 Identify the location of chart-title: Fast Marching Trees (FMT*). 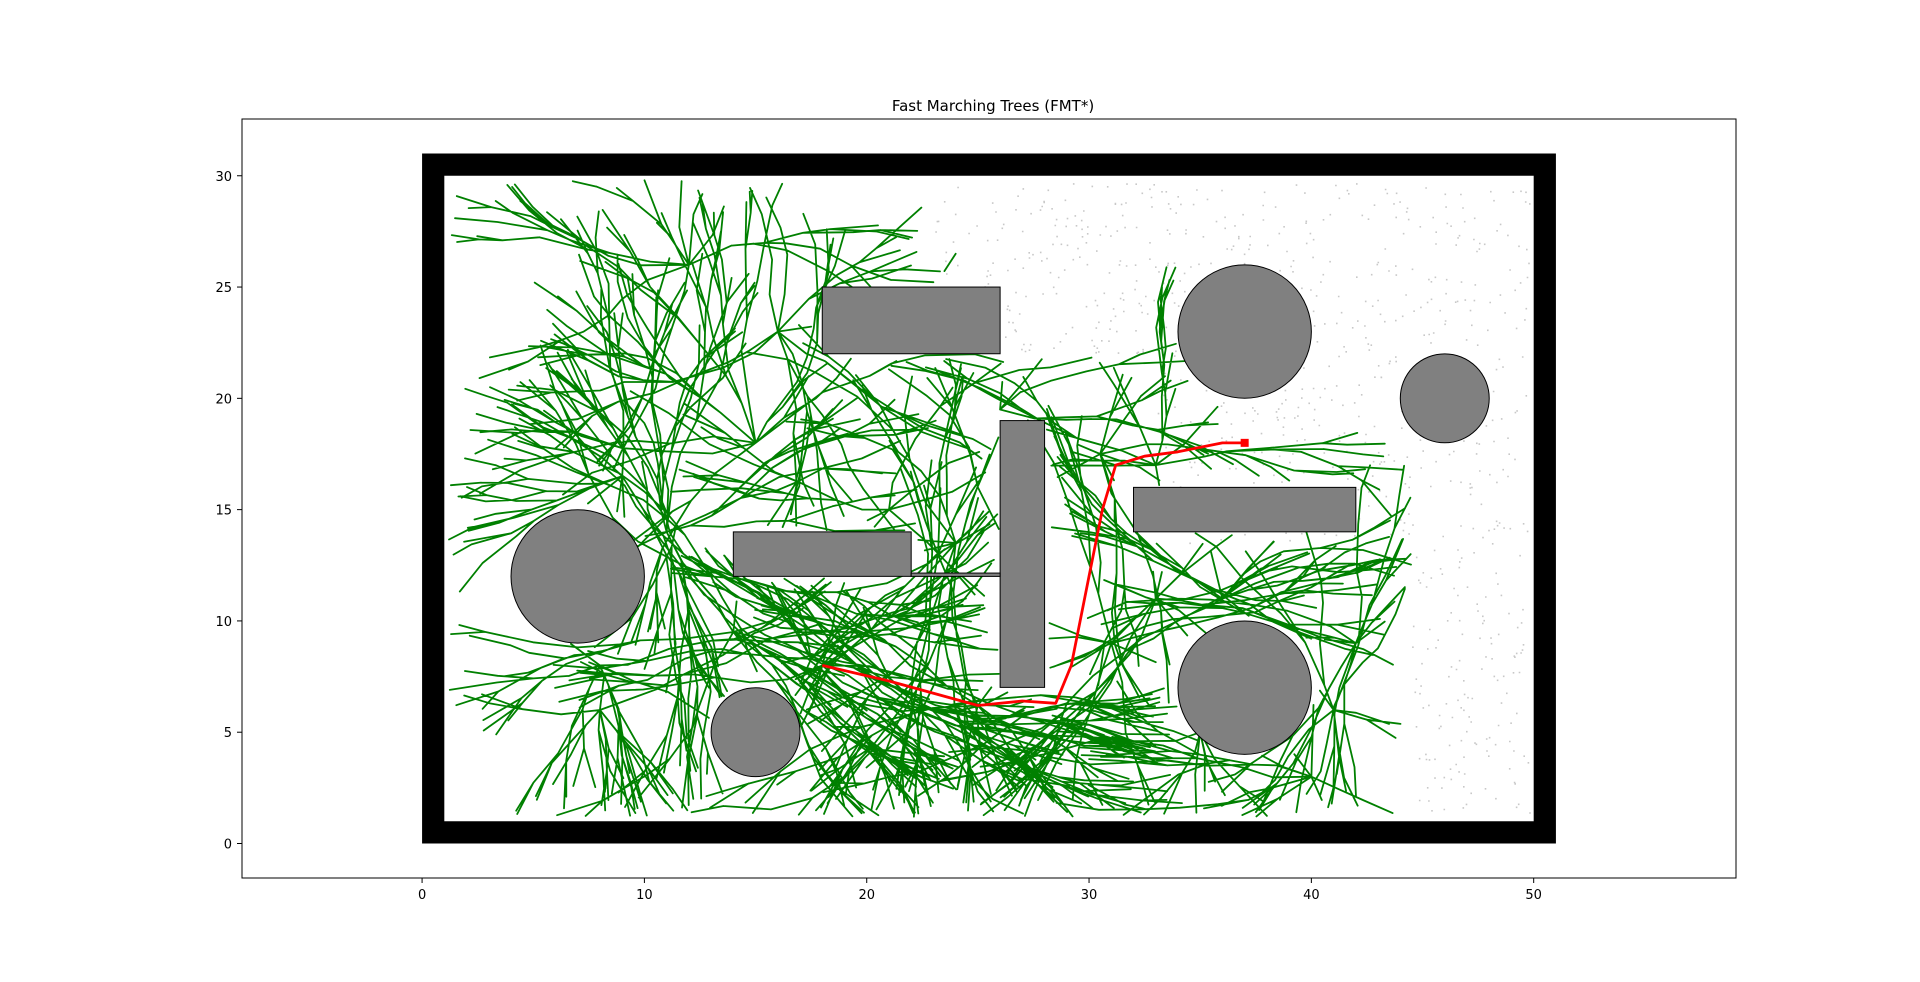
(993, 106).